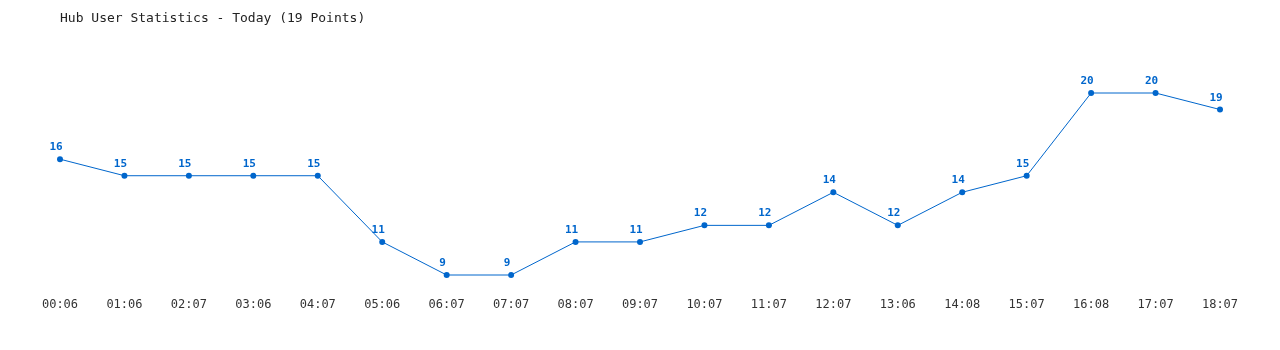  What do you see at coordinates (511, 304) in the screenshot?
I see `x-tick-label: 07:07` at bounding box center [511, 304].